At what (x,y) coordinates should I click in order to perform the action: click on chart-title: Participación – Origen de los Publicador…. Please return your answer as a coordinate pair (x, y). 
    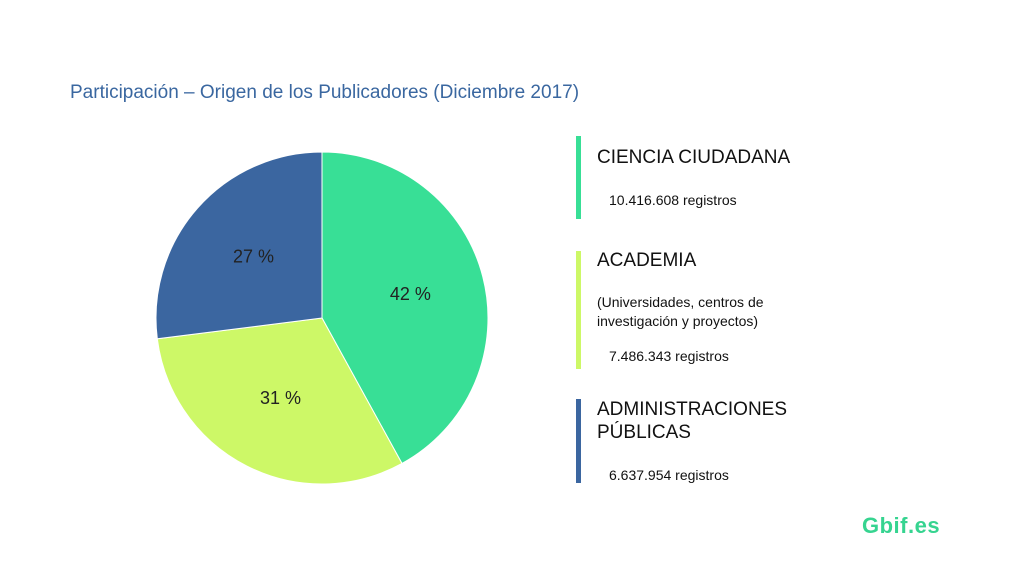
    Looking at the image, I should click on (325, 92).